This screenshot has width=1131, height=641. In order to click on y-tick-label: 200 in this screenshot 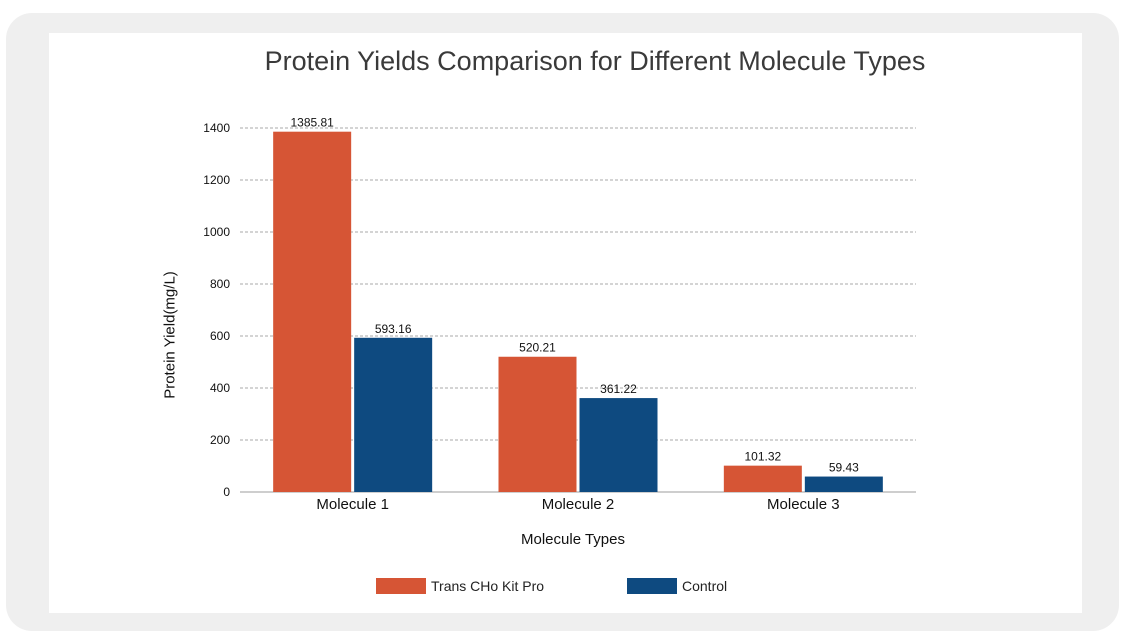, I will do `click(220, 440)`.